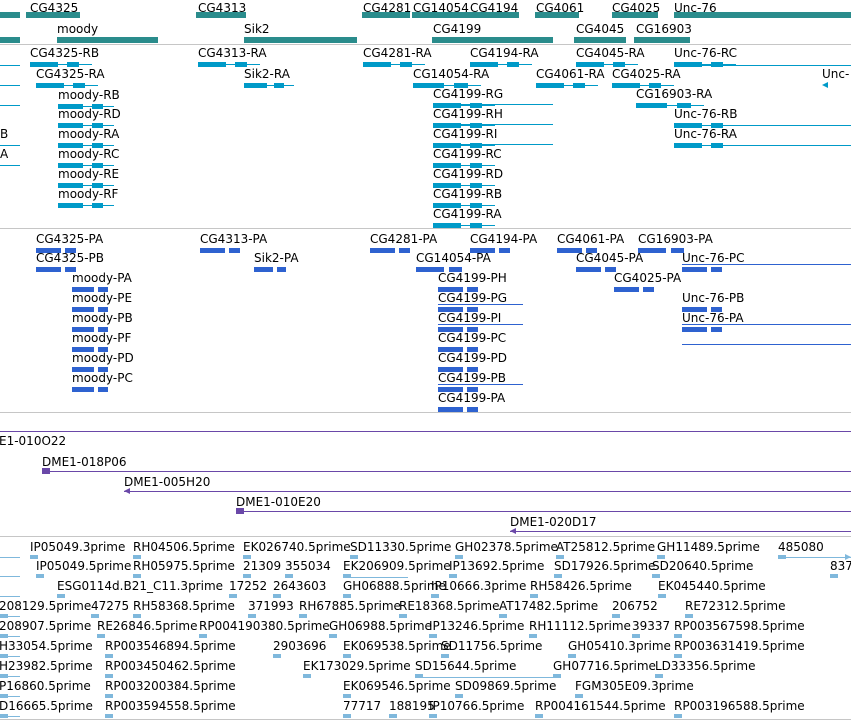 This screenshot has width=851, height=721. Describe the element at coordinates (451, 74) in the screenshot. I see `transcript-label: CG14054-RA` at that location.